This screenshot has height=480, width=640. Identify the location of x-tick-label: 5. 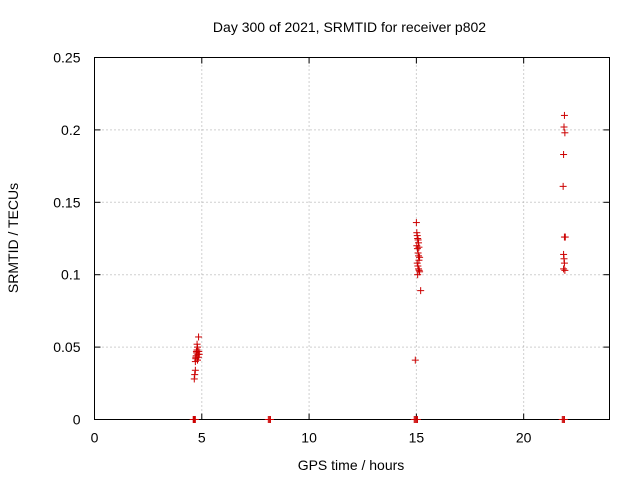
(202, 438).